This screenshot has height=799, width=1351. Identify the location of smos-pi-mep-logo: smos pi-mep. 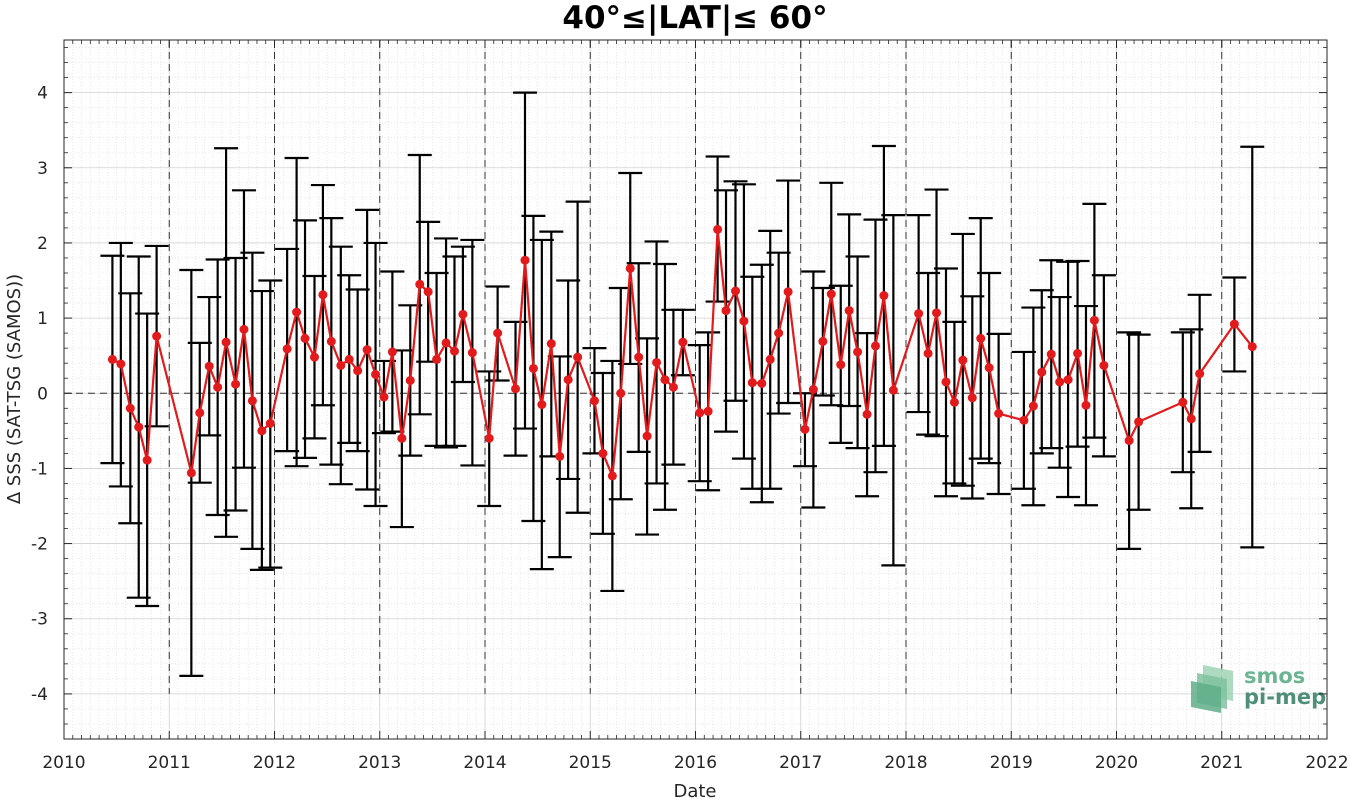
(1258, 688).